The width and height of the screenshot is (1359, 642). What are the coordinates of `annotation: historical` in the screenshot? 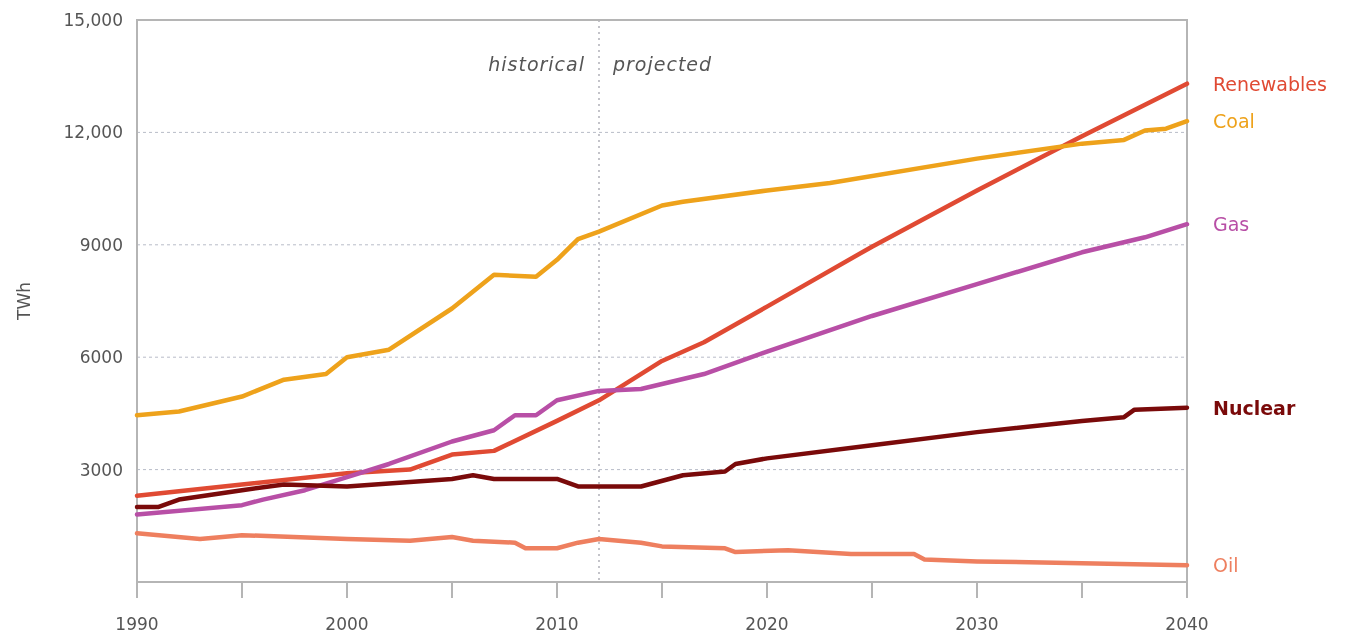 It's located at (536, 64).